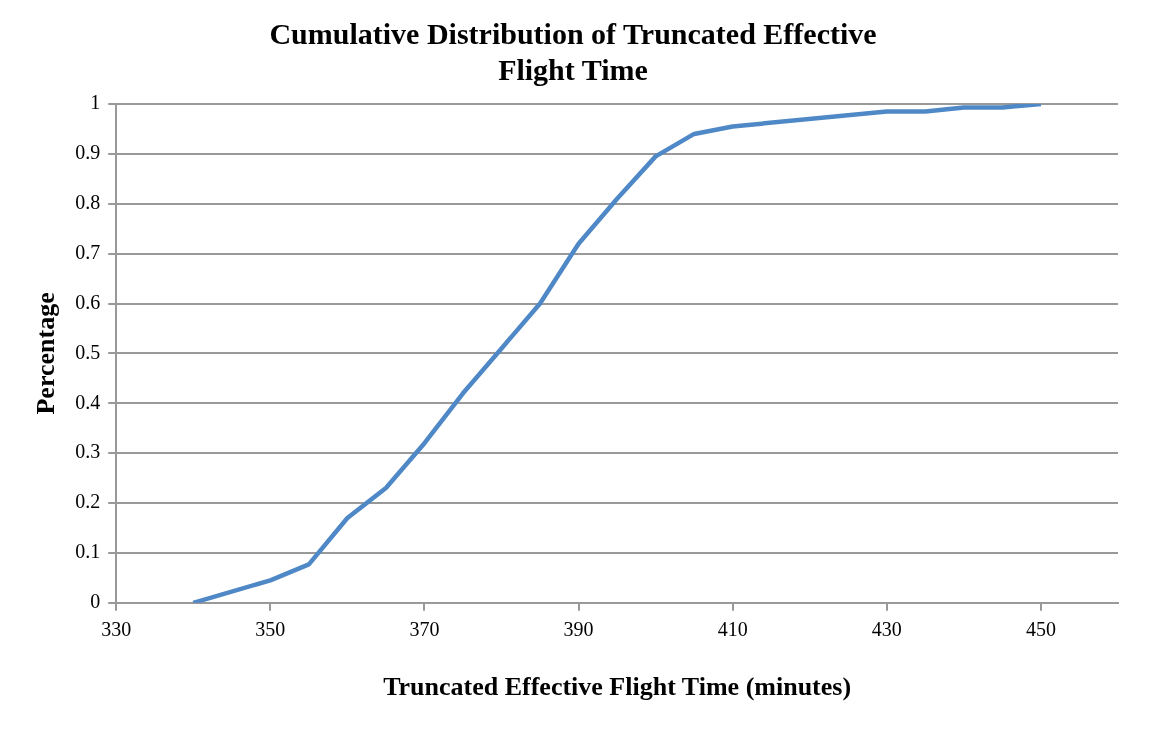 The width and height of the screenshot is (1158, 730). Describe the element at coordinates (88, 301) in the screenshot. I see `y-tick-label: 0.6` at that location.